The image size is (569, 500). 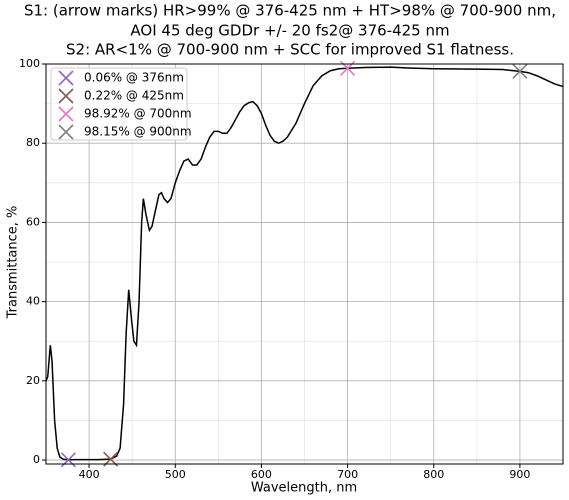 What do you see at coordinates (33, 142) in the screenshot?
I see `y-tick-label: 80` at bounding box center [33, 142].